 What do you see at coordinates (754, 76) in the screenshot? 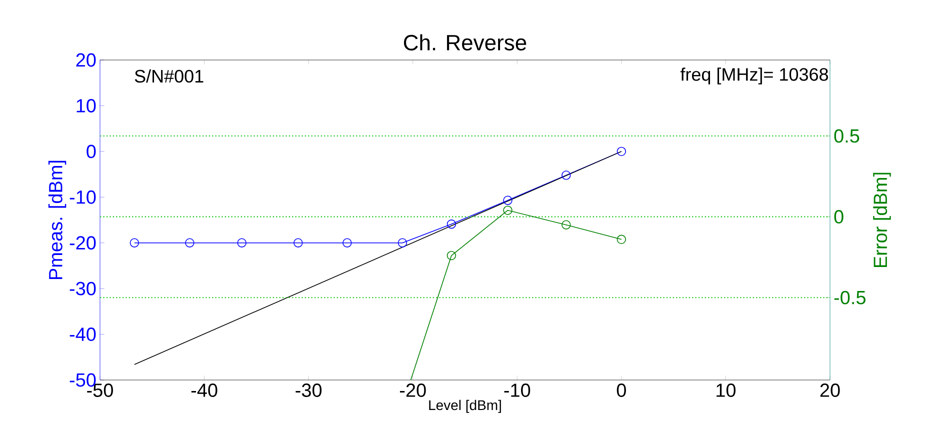
I see `annotation: freq [MHz]= 10368` at bounding box center [754, 76].